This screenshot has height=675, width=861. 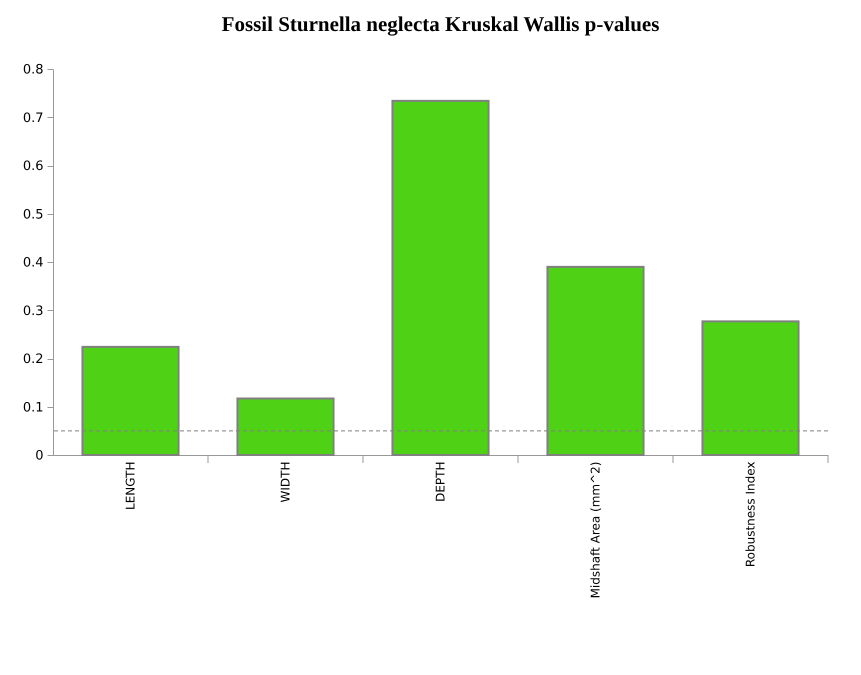 I want to click on y-tick-label: 0.2, so click(x=33, y=359).